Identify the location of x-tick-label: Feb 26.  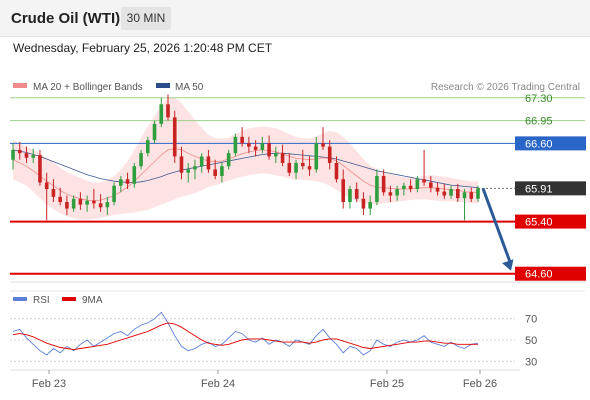
(480, 384).